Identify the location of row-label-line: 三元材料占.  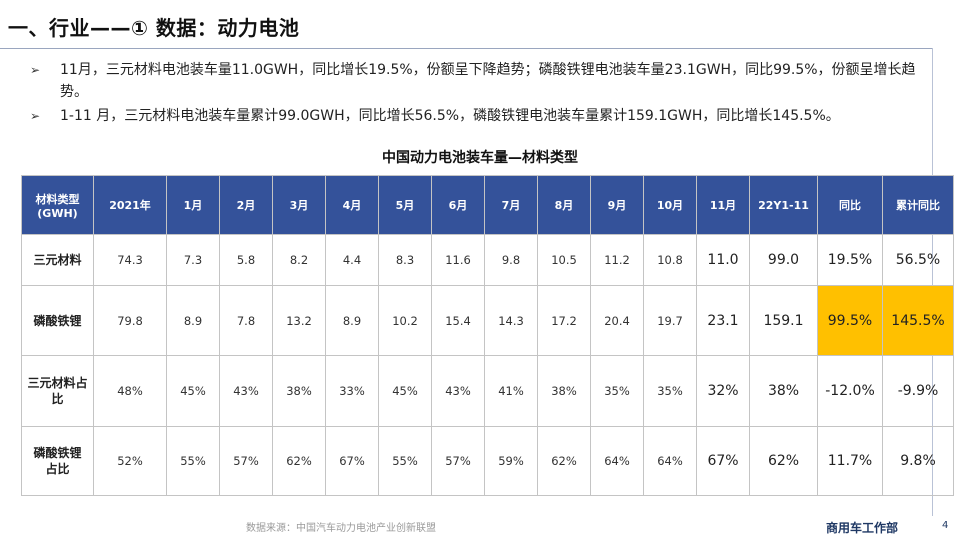
(57, 383).